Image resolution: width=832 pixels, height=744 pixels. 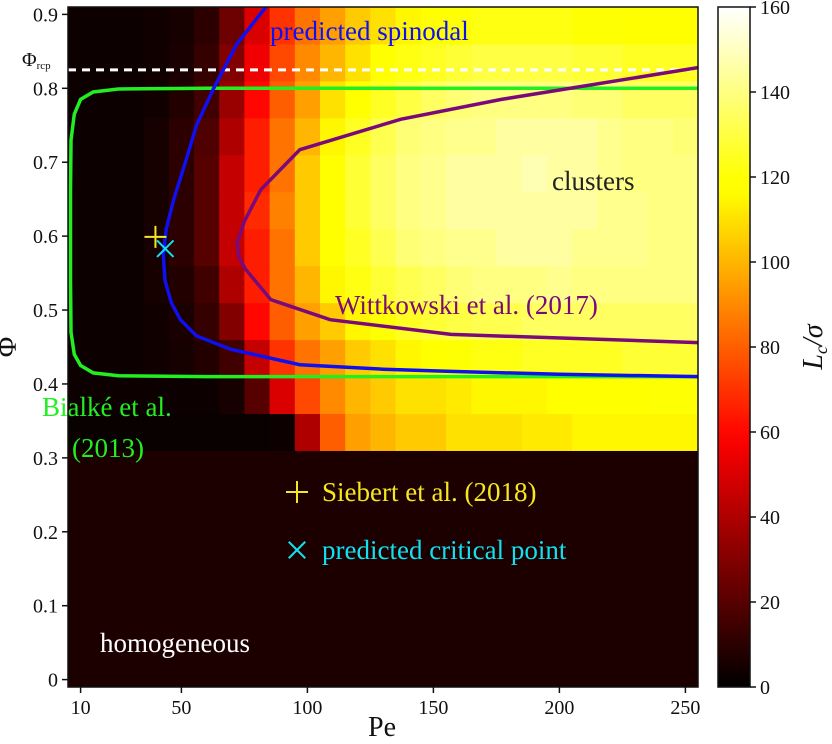 What do you see at coordinates (175, 643) in the screenshot?
I see `annotation: homogeneous` at bounding box center [175, 643].